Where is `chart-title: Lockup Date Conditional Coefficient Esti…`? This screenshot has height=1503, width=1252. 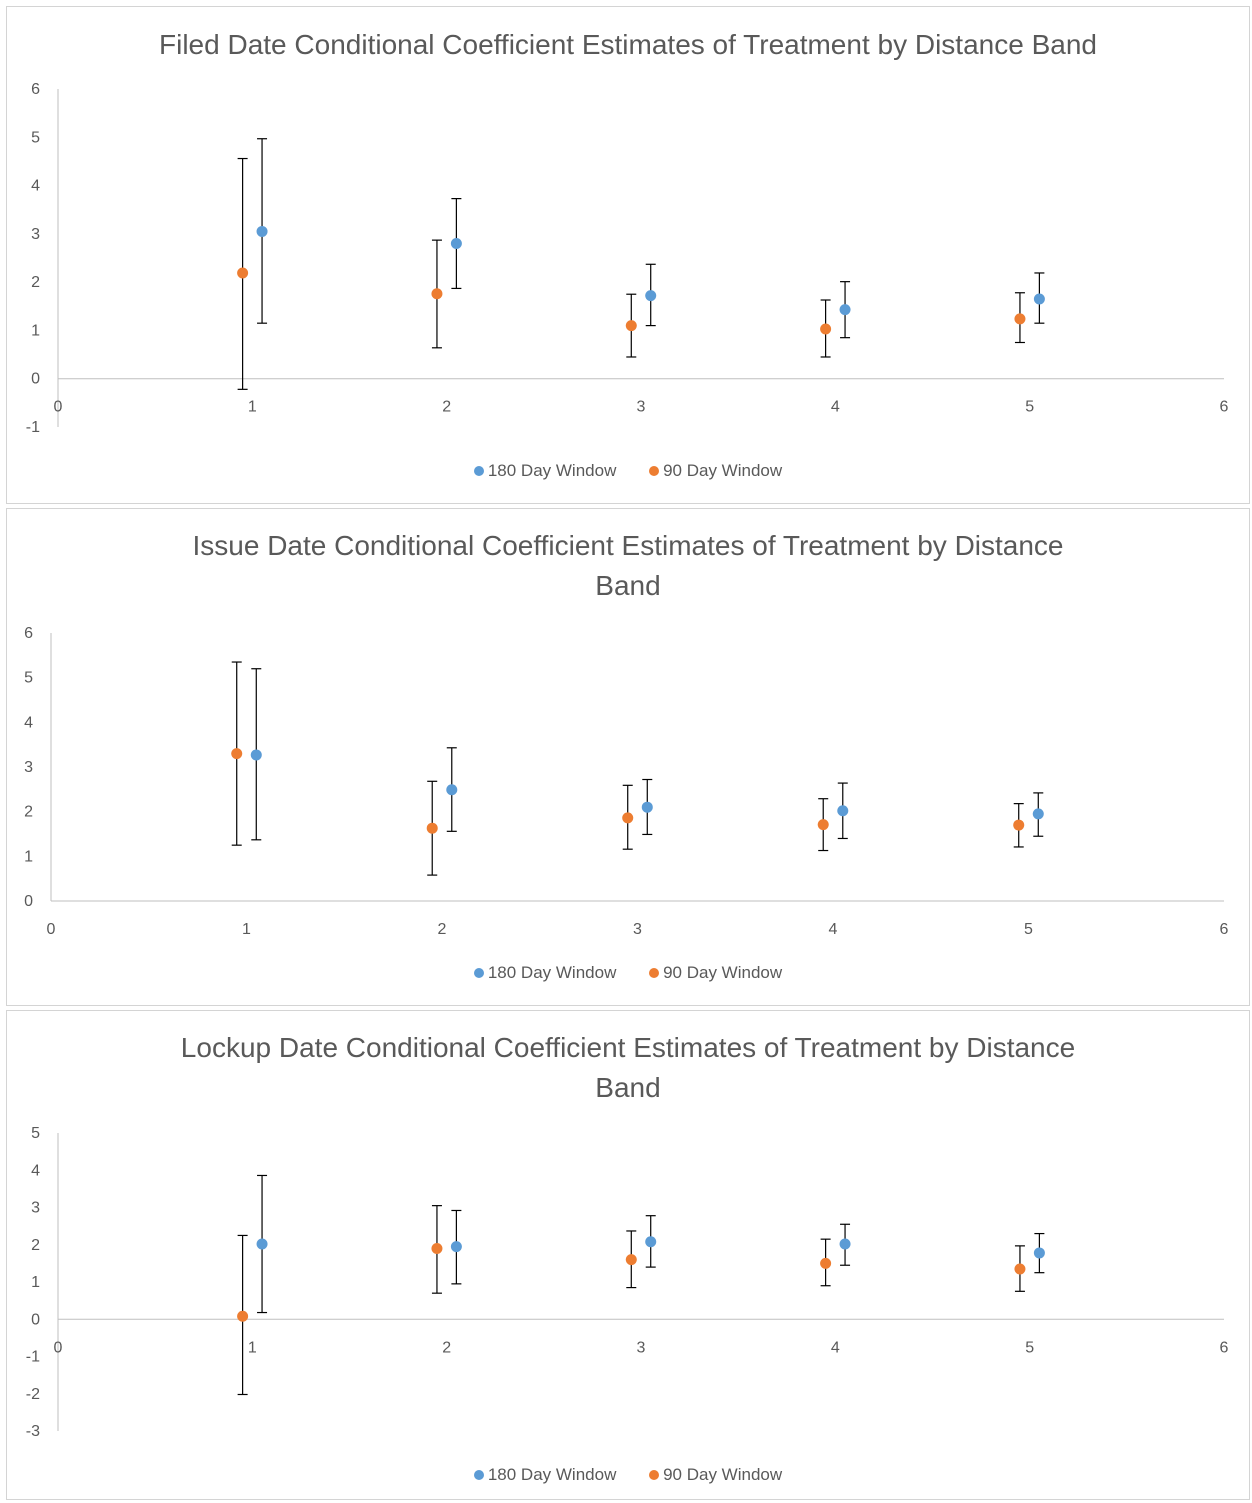
chart-title: Lockup Date Conditional Coefficient Esti… is located at coordinates (628, 1067).